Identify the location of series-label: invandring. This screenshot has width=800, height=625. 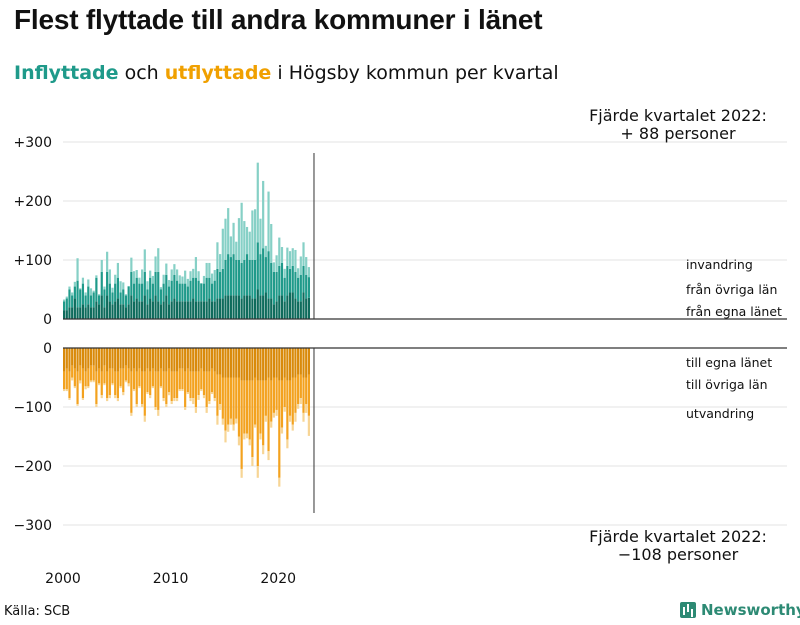
(719, 264).